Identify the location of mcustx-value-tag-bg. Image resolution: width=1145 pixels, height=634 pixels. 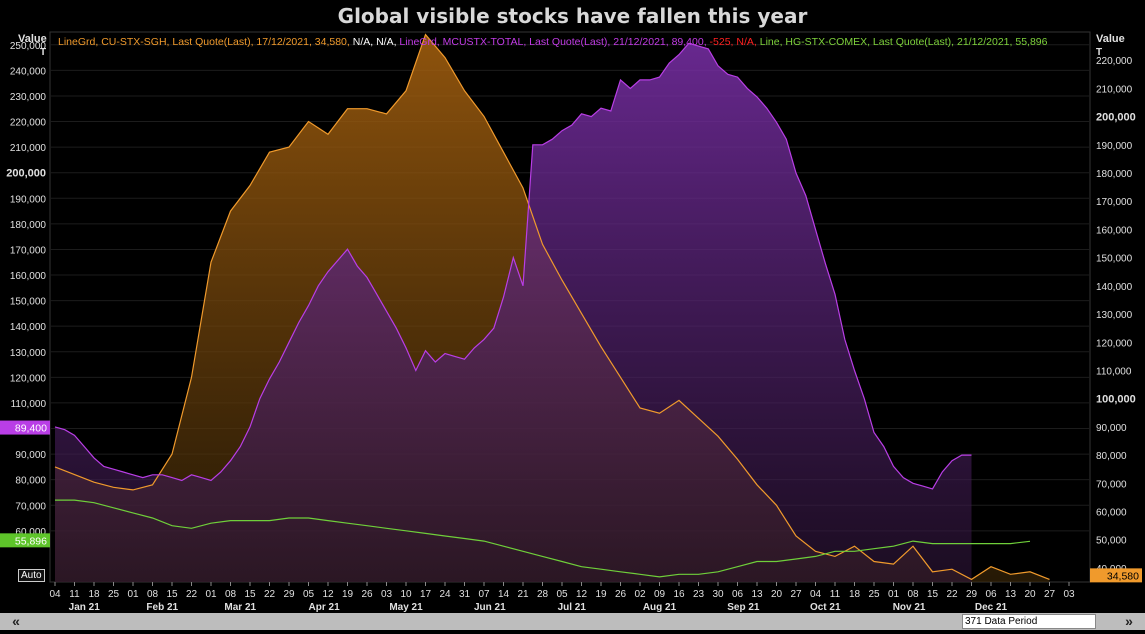
(25, 427).